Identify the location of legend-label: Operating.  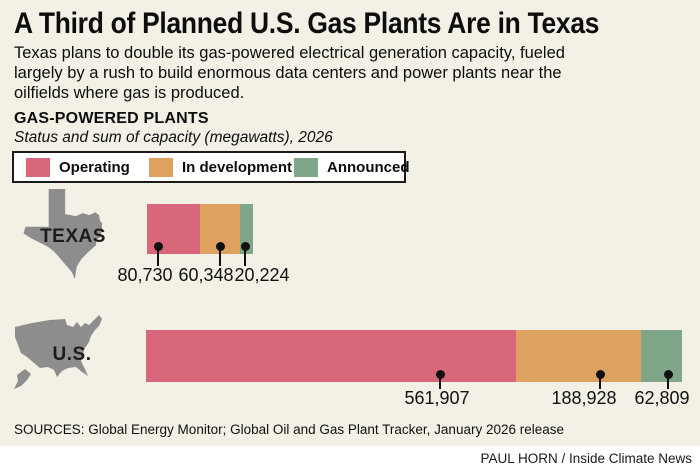
(94, 167).